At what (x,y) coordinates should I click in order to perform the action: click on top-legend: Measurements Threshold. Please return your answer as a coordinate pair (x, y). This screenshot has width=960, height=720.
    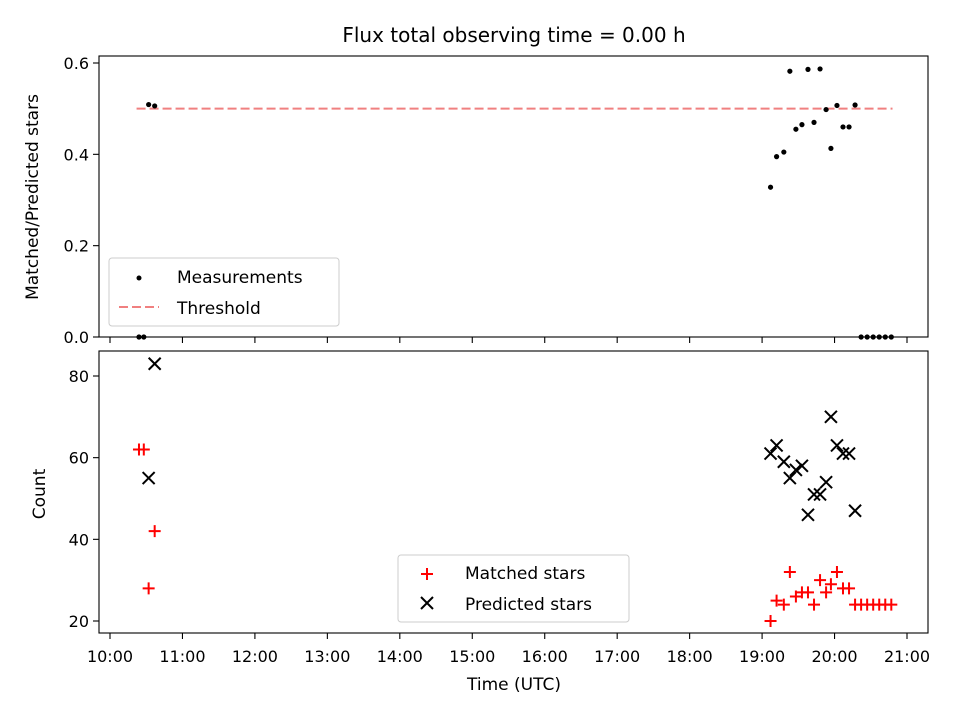
    Looking at the image, I should click on (224, 292).